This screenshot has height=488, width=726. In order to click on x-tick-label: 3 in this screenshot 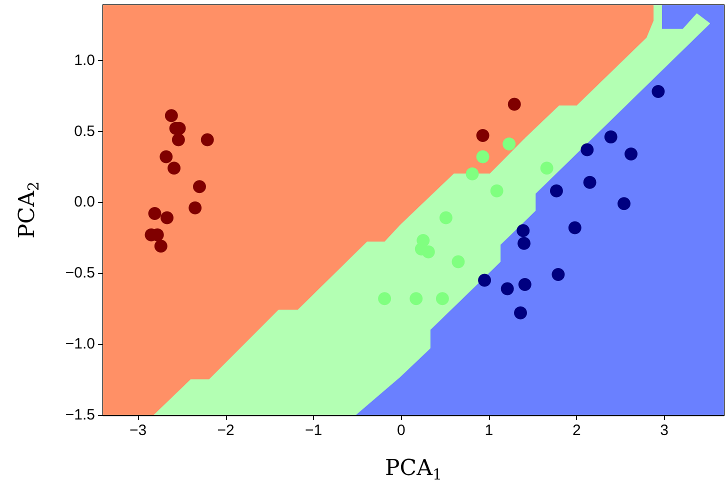, I will do `click(664, 430)`.